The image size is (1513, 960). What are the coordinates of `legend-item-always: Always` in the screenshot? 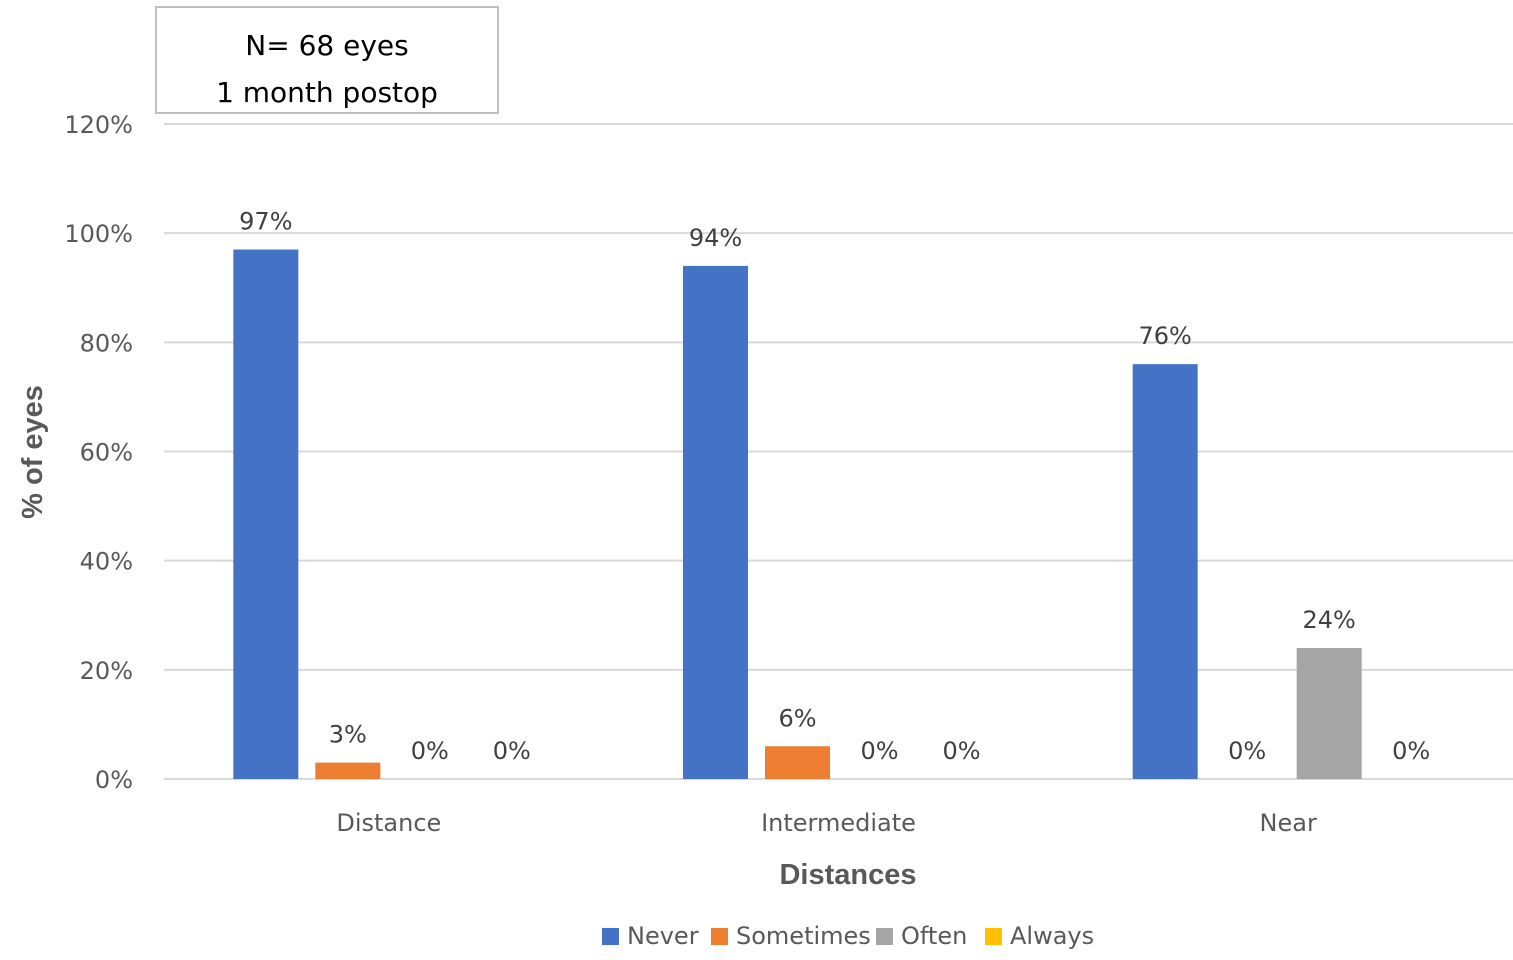 It's located at (1039, 936).